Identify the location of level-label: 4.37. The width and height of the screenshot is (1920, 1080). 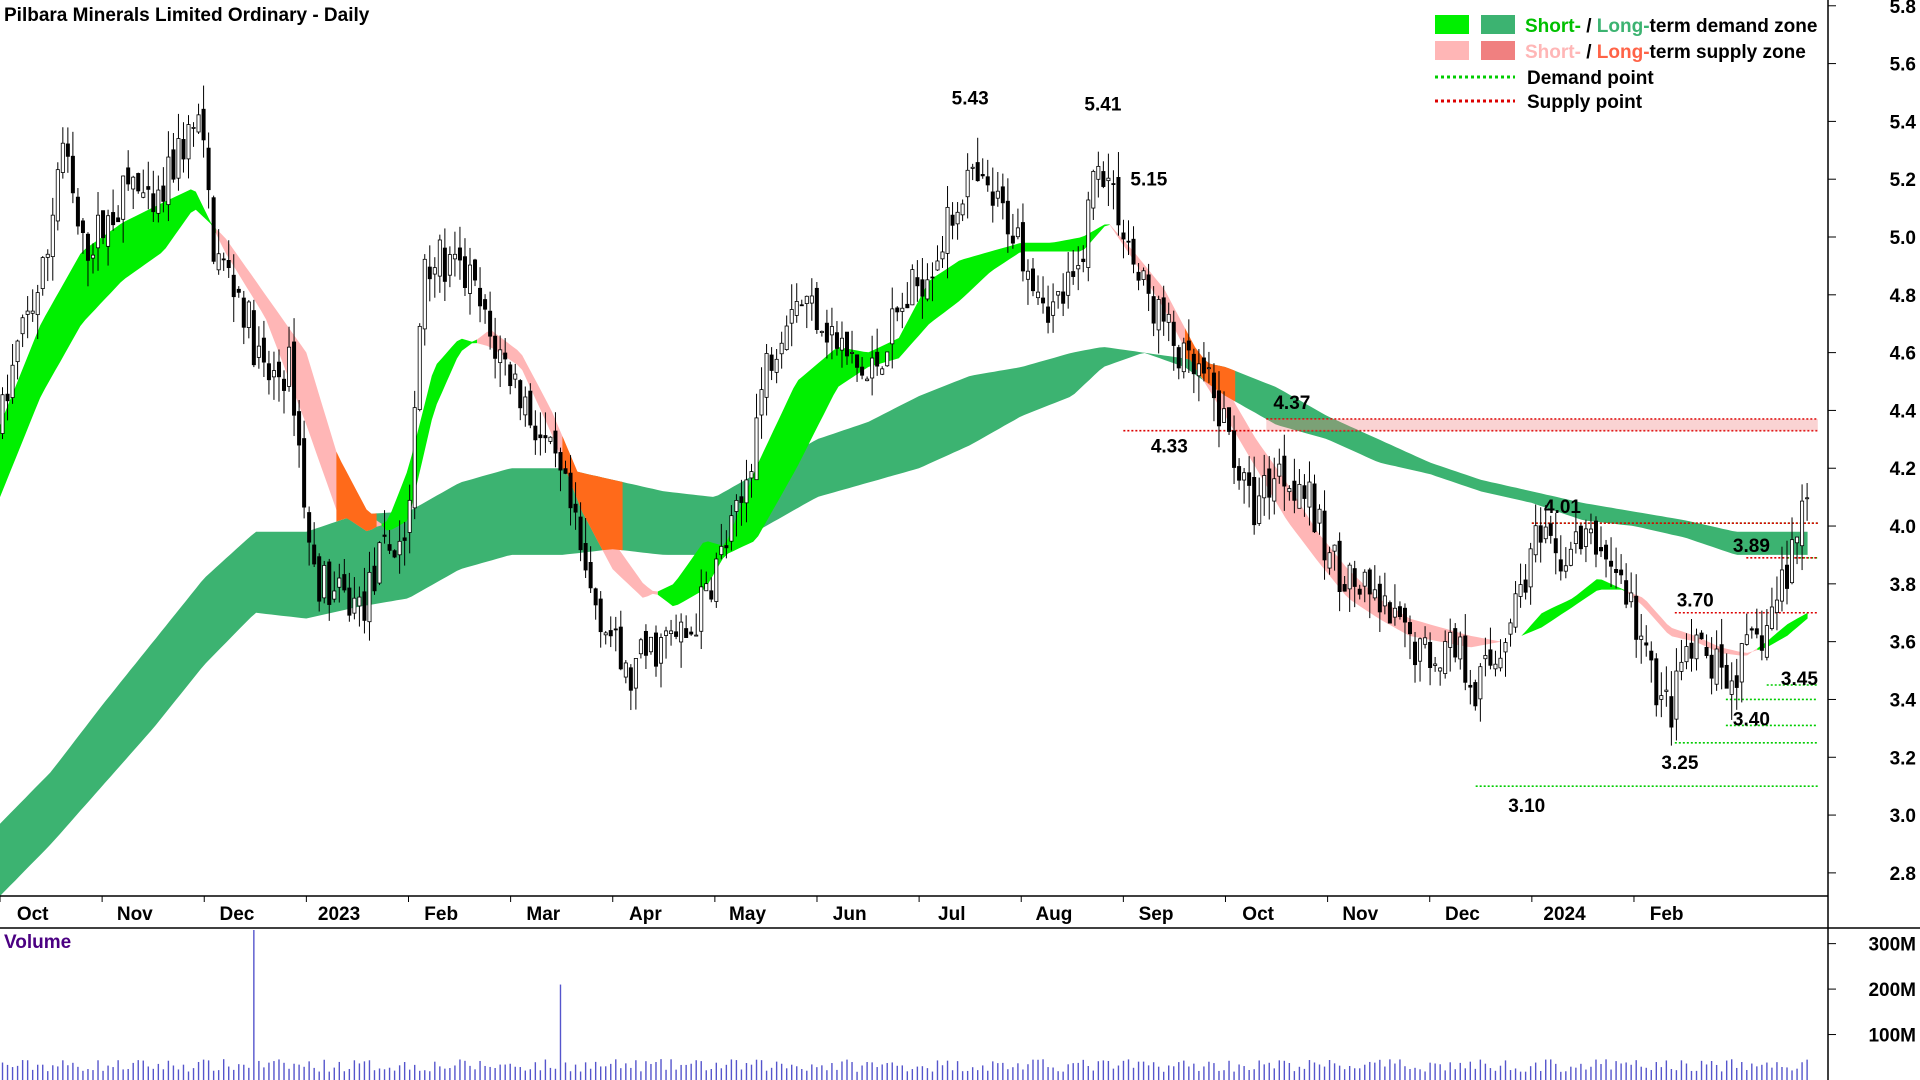
(1291, 403).